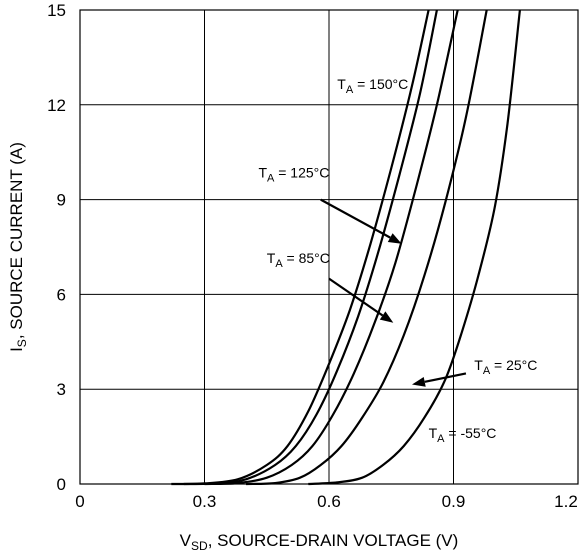  I want to click on x-axis-label-prefix: V, so click(186, 540).